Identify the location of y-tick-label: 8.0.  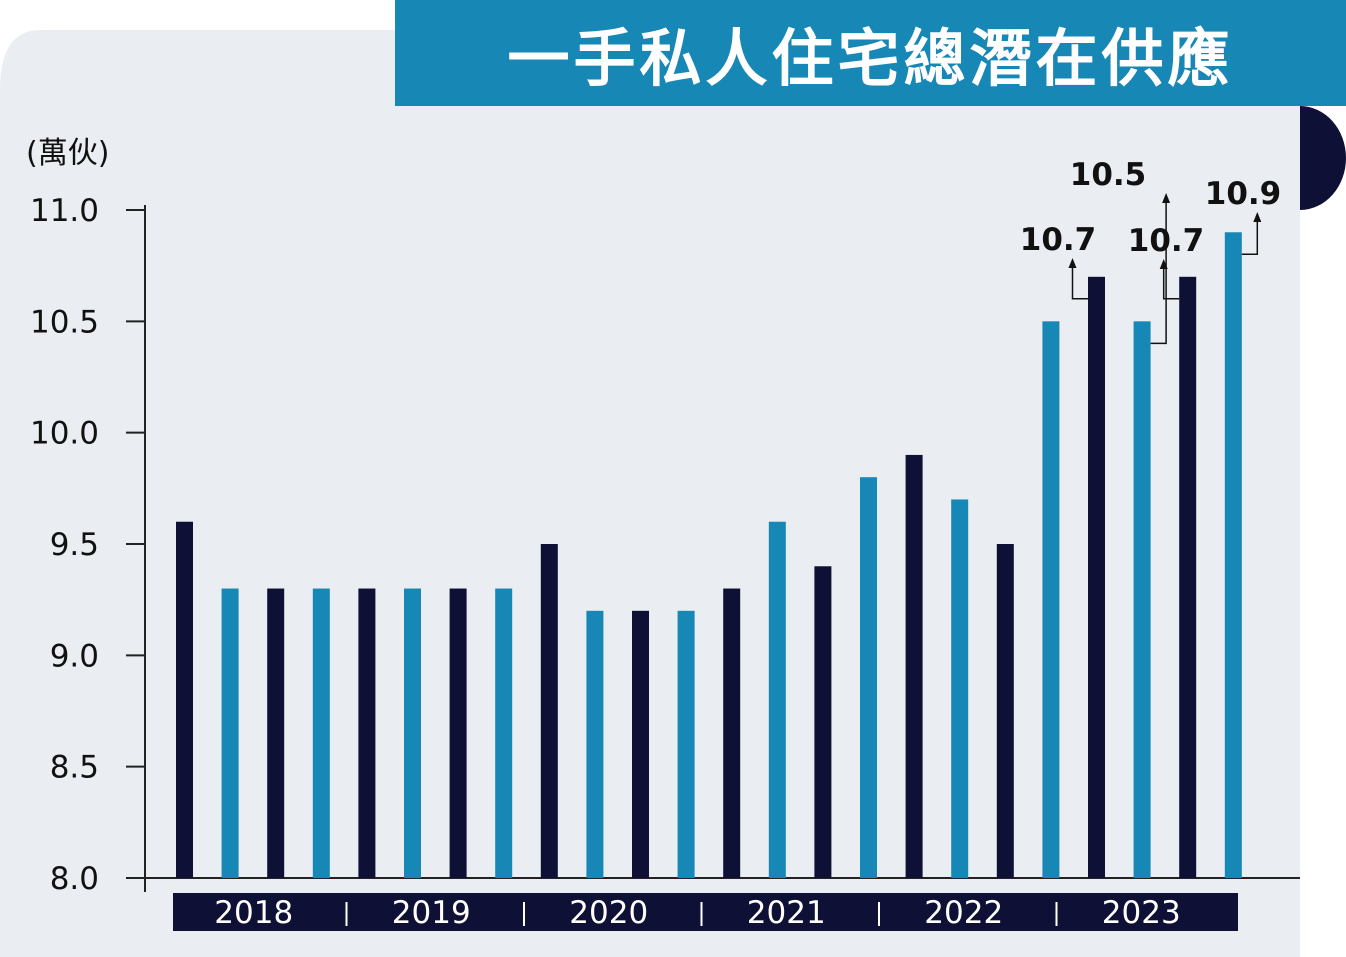
(74, 879).